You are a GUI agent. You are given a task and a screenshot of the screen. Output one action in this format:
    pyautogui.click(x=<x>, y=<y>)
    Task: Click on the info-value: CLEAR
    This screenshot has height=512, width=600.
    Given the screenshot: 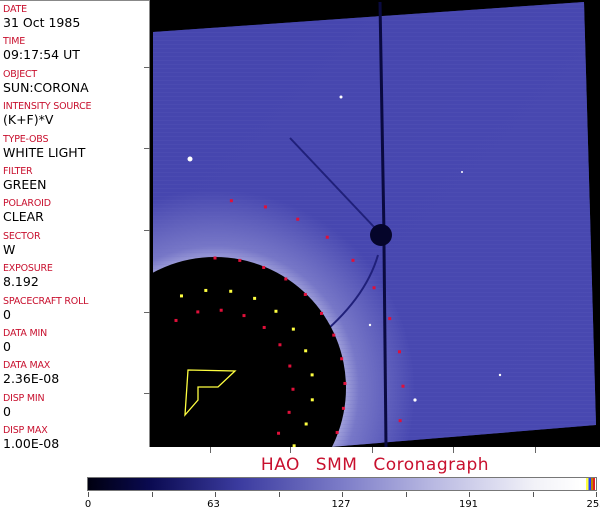 What is the action you would take?
    pyautogui.click(x=23, y=217)
    